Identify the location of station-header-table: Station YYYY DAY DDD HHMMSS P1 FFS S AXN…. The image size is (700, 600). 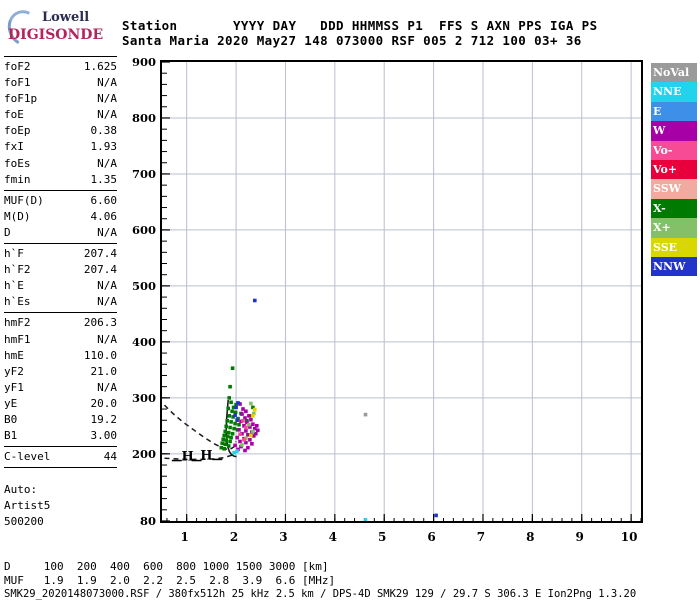
(360, 33).